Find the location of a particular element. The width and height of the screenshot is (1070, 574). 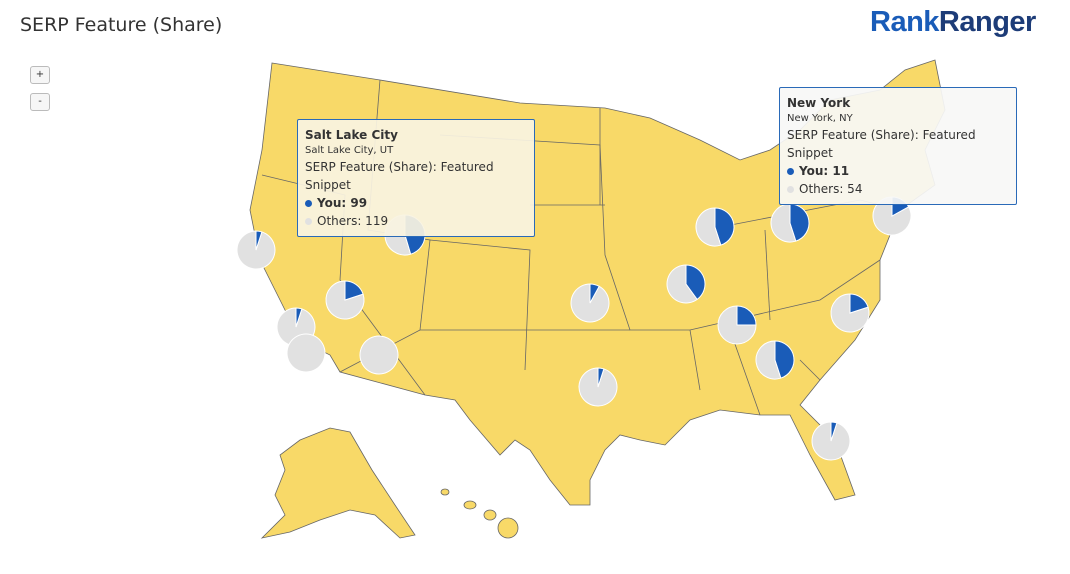

tooltip-you: You: 11 is located at coordinates (824, 171).